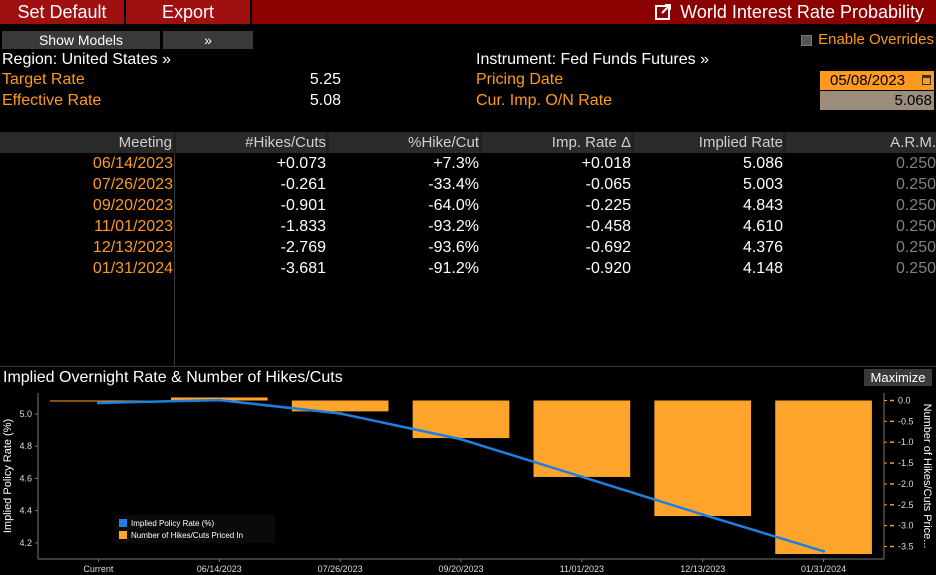 This screenshot has width=936, height=575. I want to click on y-tick-label-left: 4.8, so click(25, 446).